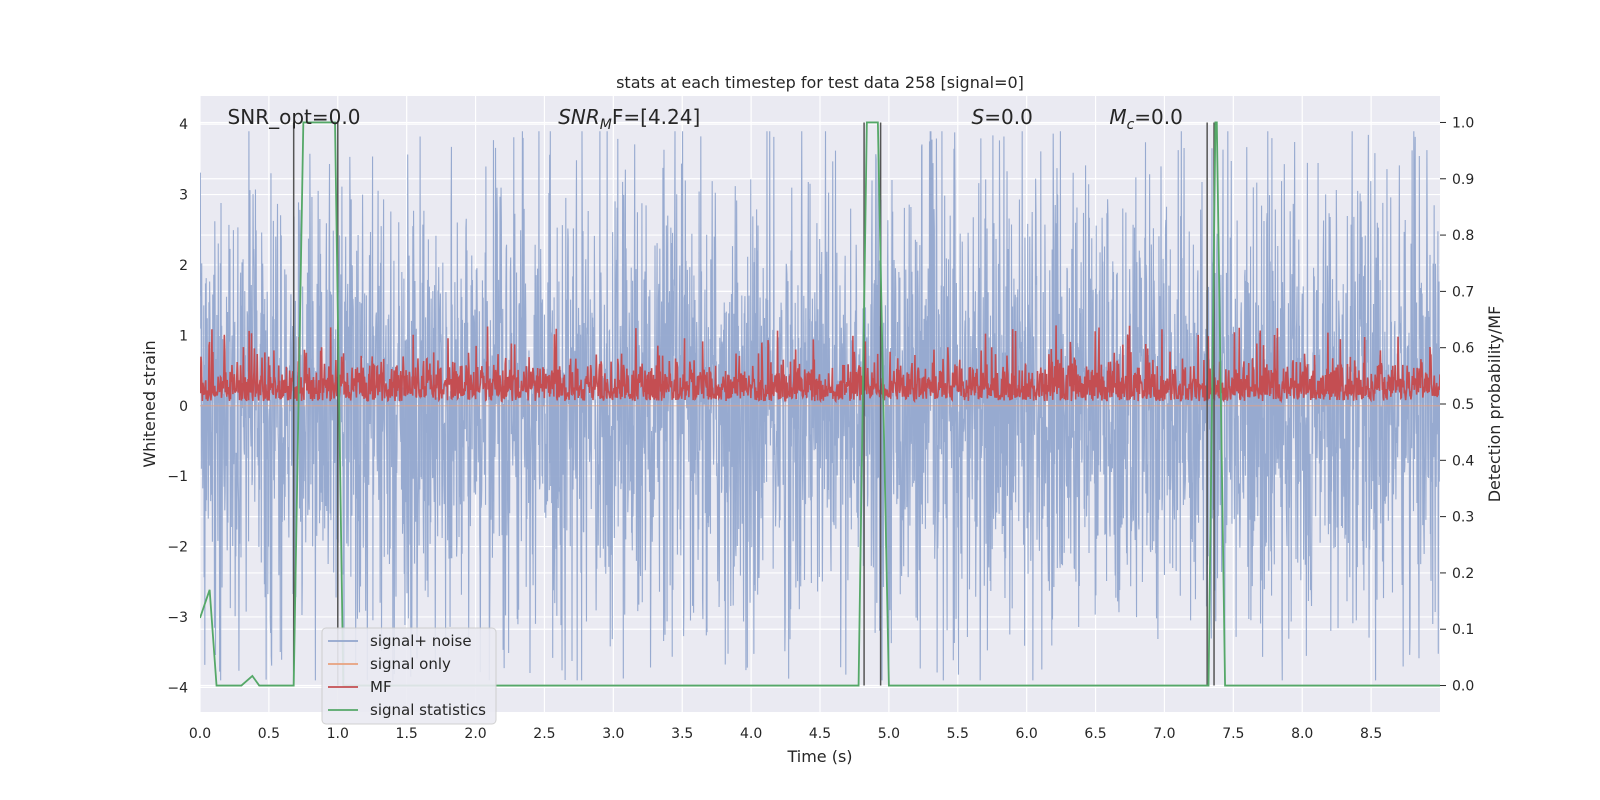  What do you see at coordinates (1494, 404) in the screenshot?
I see `y2-axis-label: Detection probability/MF` at bounding box center [1494, 404].